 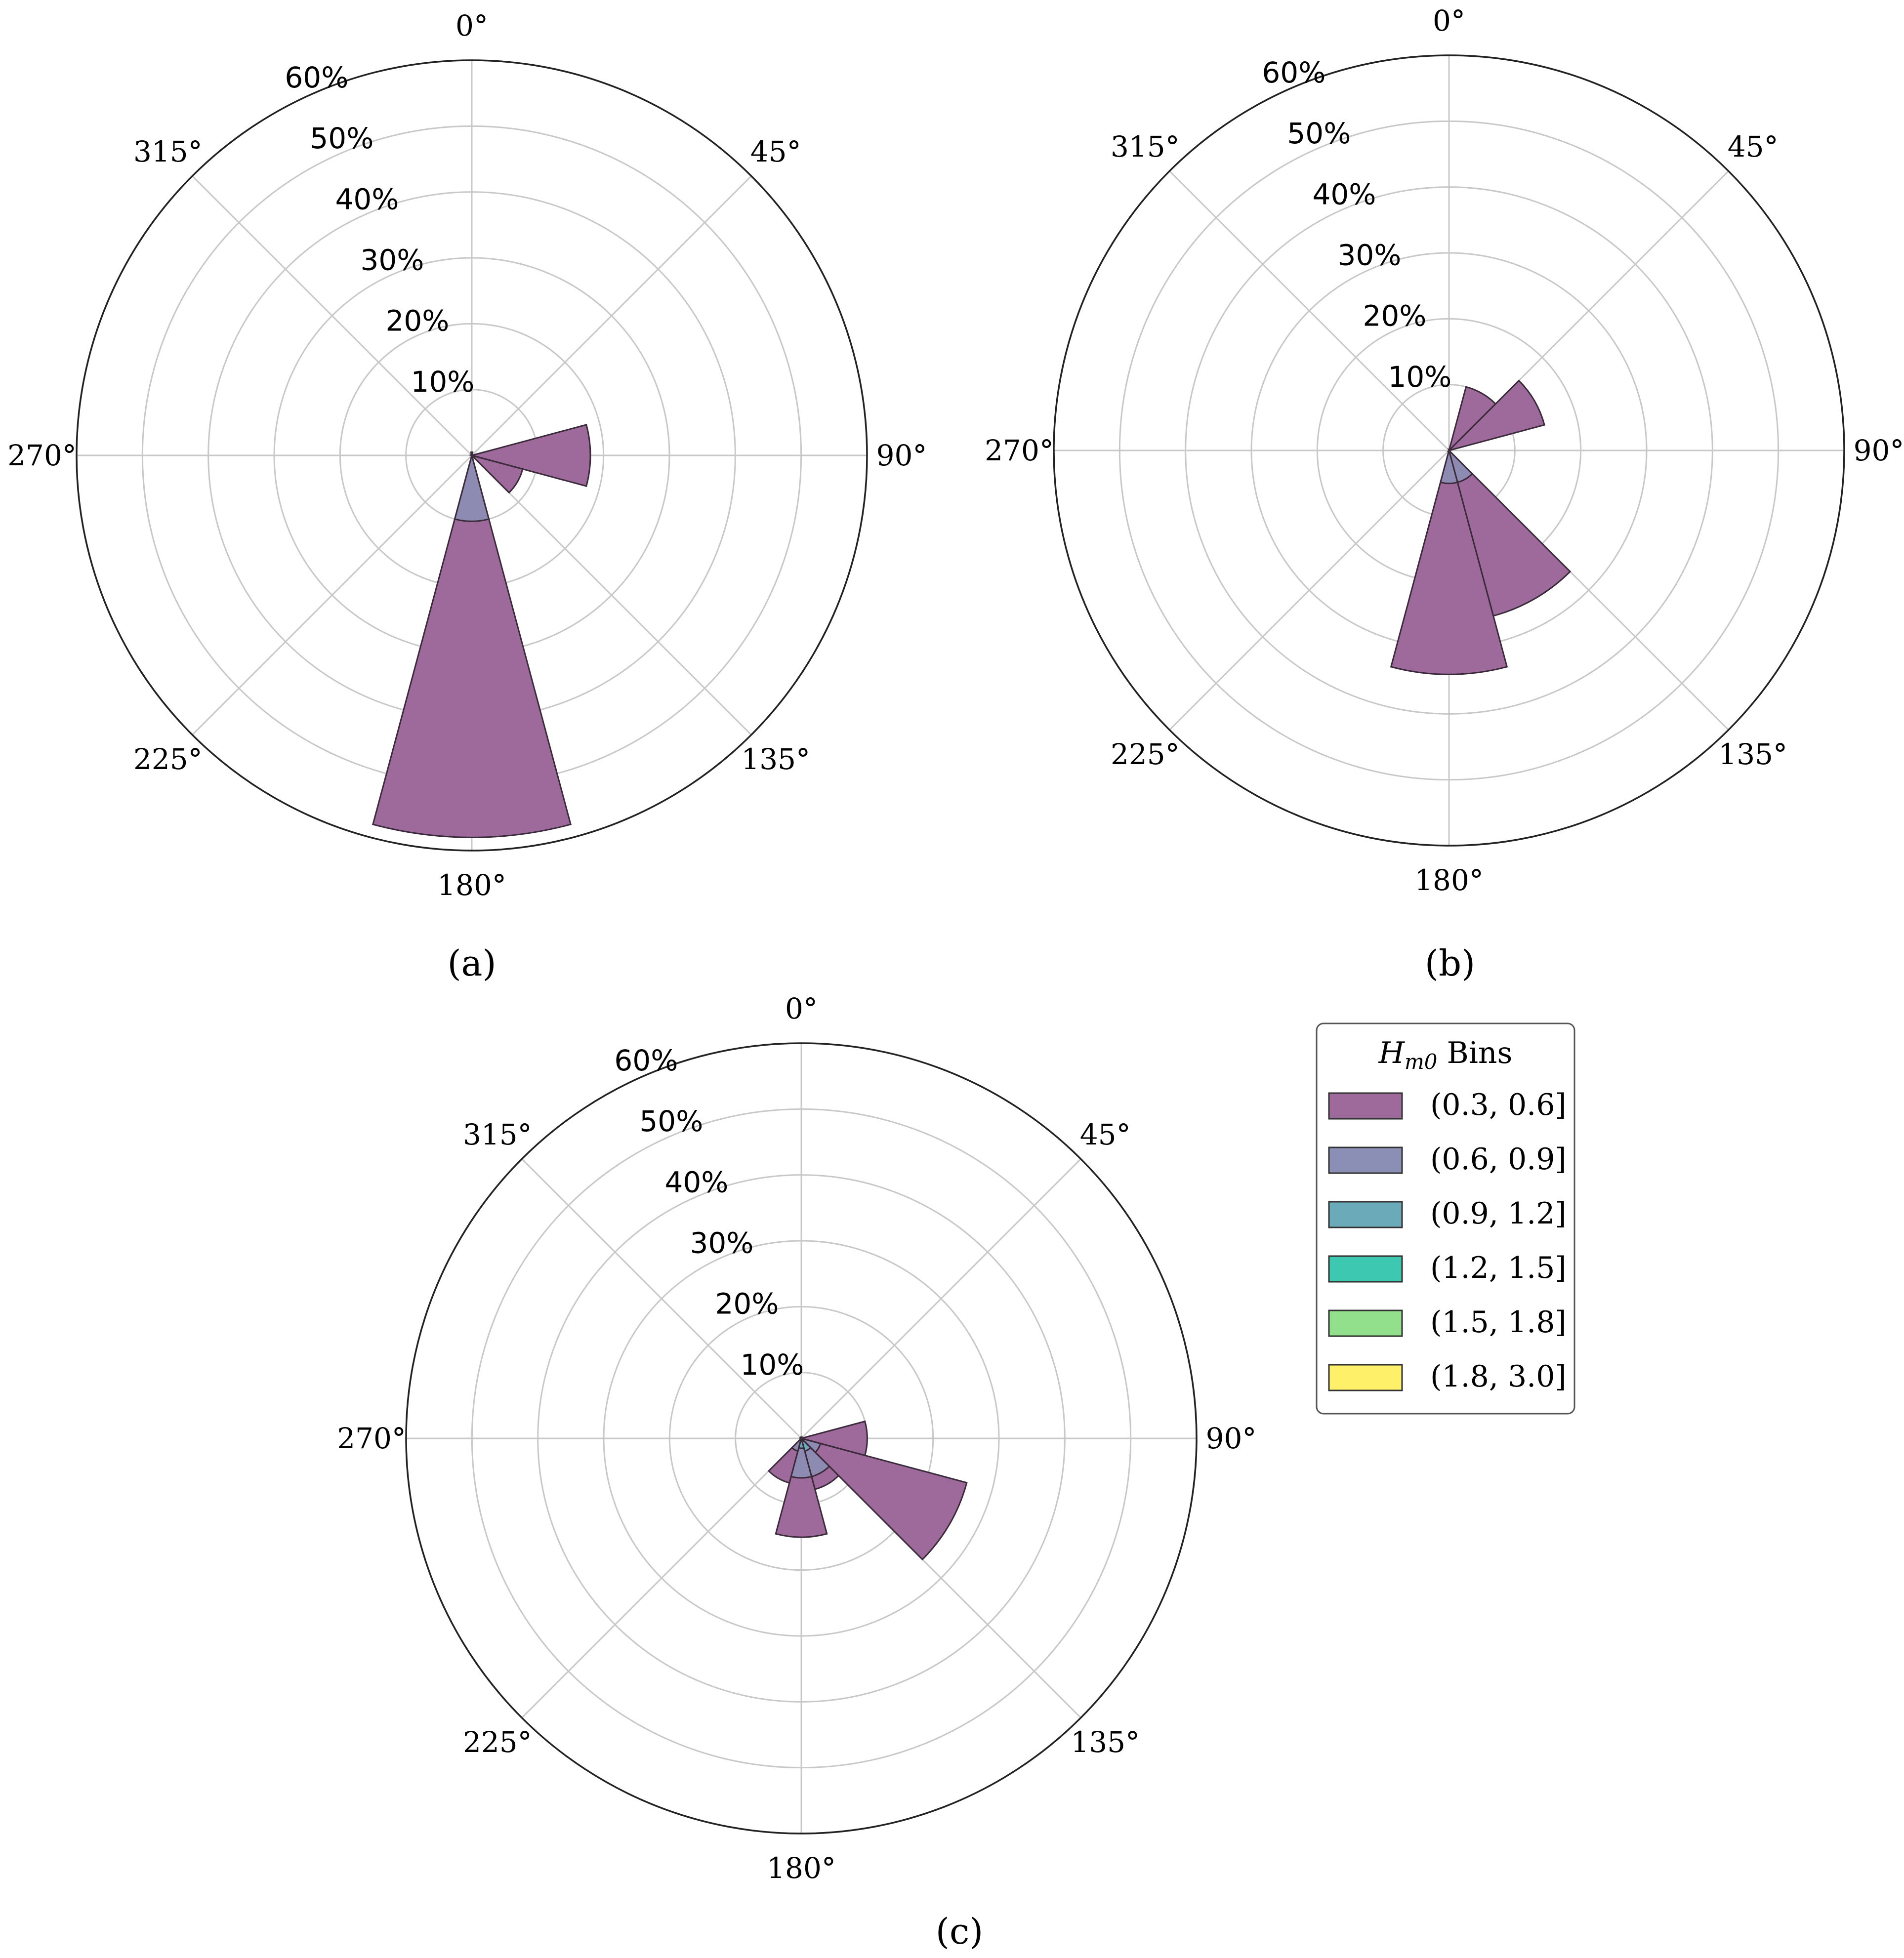 What do you see at coordinates (367, 199) in the screenshot?
I see `r-tick-a-3: 40%` at bounding box center [367, 199].